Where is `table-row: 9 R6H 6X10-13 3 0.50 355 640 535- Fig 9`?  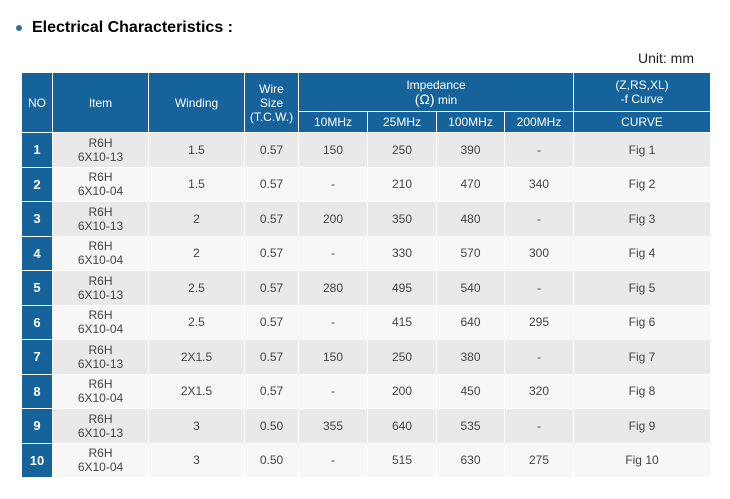
table-row: 9 R6H 6X10-13 3 0.50 355 640 535- Fig 9 is located at coordinates (366, 426).